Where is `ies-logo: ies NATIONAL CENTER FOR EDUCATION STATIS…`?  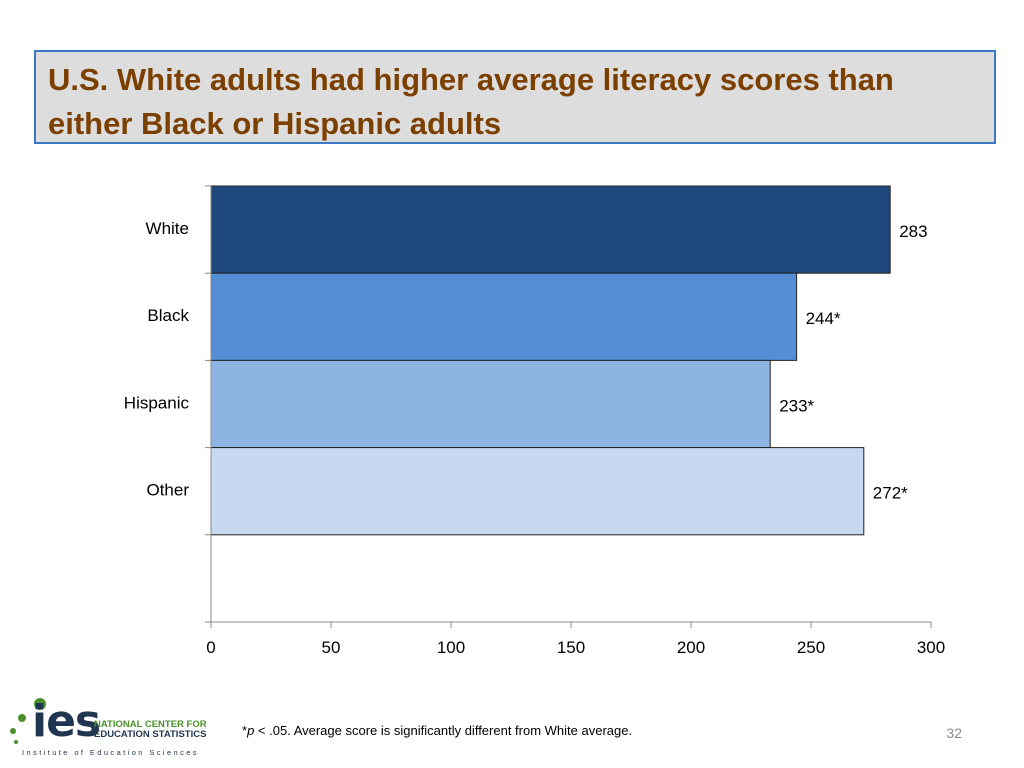
ies-logo: ies NATIONAL CENTER FOR EDUCATION STATIS… is located at coordinates (113, 728).